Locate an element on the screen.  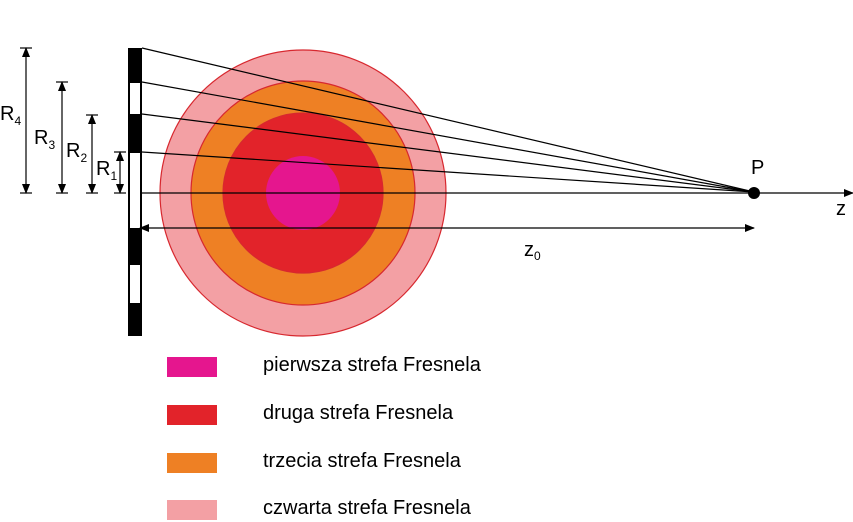
legend-item-zone-1: pierwsza strefa Fresnela is located at coordinates (467, 366).